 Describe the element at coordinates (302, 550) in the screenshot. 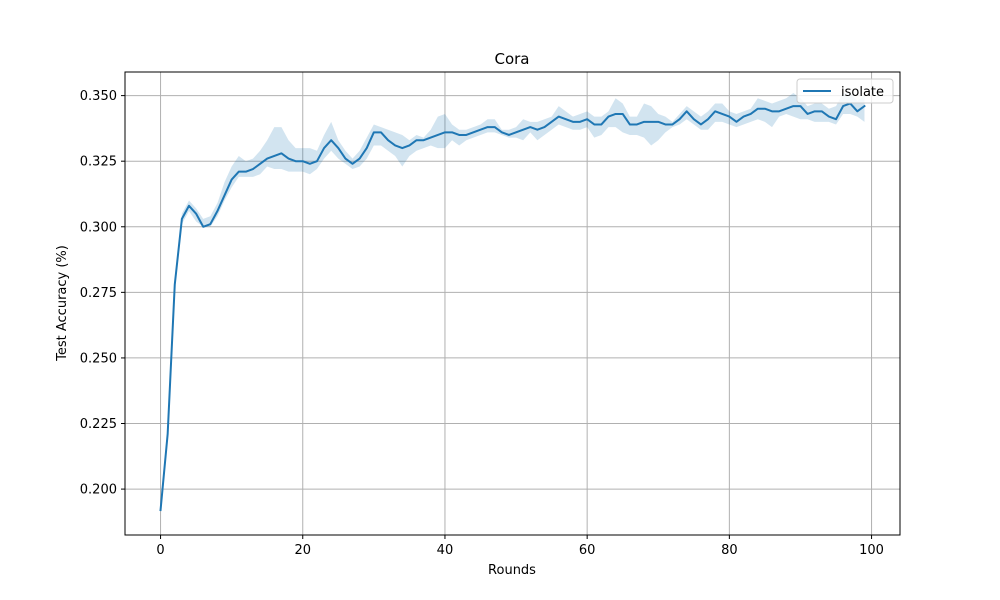

I see `x-tick-label: 20` at that location.